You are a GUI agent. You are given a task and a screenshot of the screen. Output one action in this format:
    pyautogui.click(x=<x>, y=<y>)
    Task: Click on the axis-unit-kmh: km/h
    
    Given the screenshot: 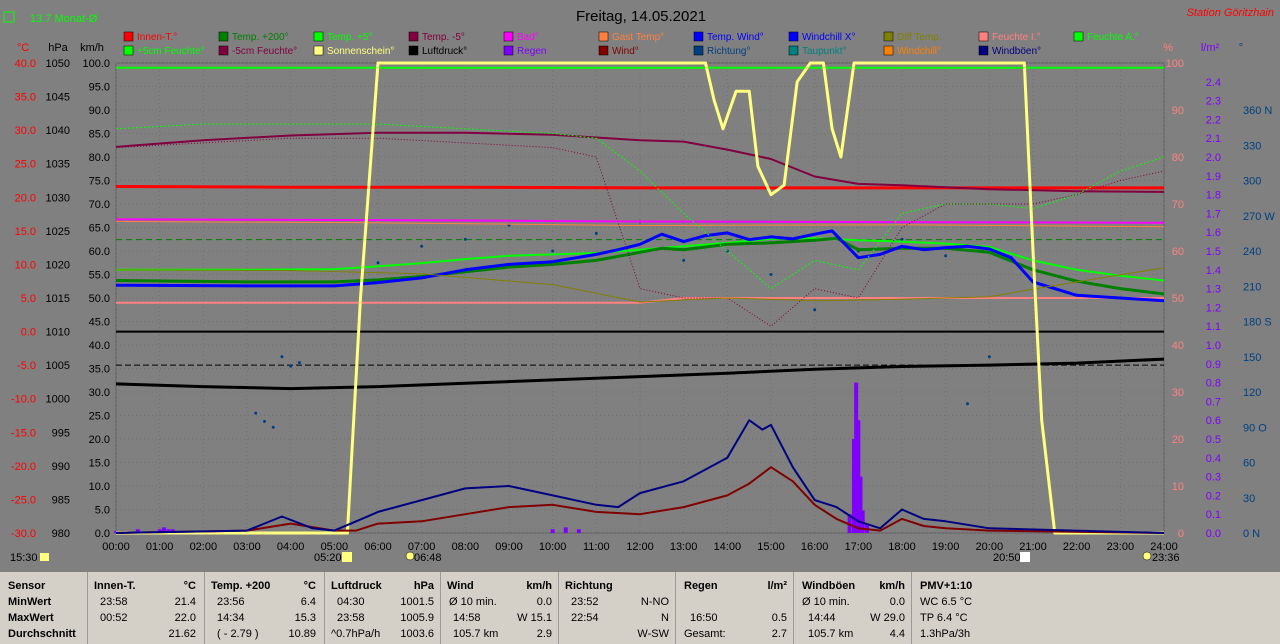 What is the action you would take?
    pyautogui.click(x=92, y=48)
    